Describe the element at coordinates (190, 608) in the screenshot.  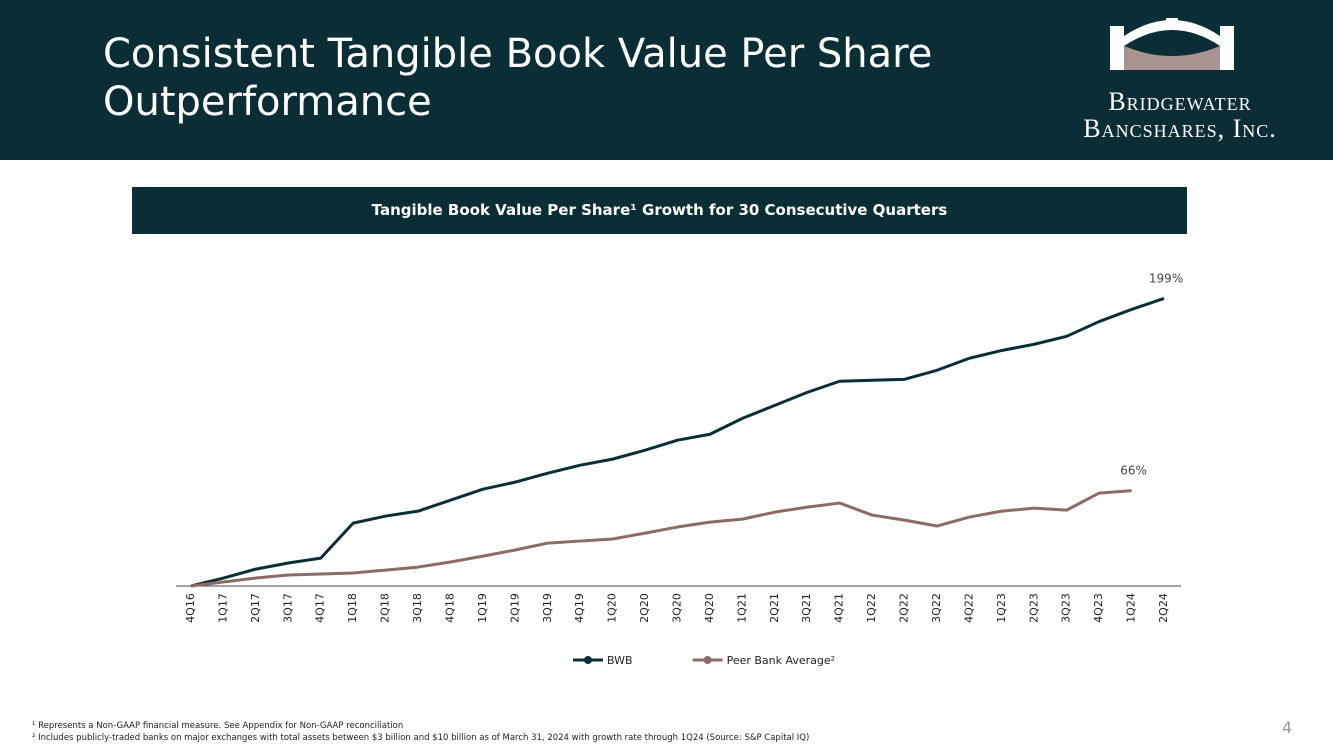
I see `x-tick-label: 4Q16` at that location.